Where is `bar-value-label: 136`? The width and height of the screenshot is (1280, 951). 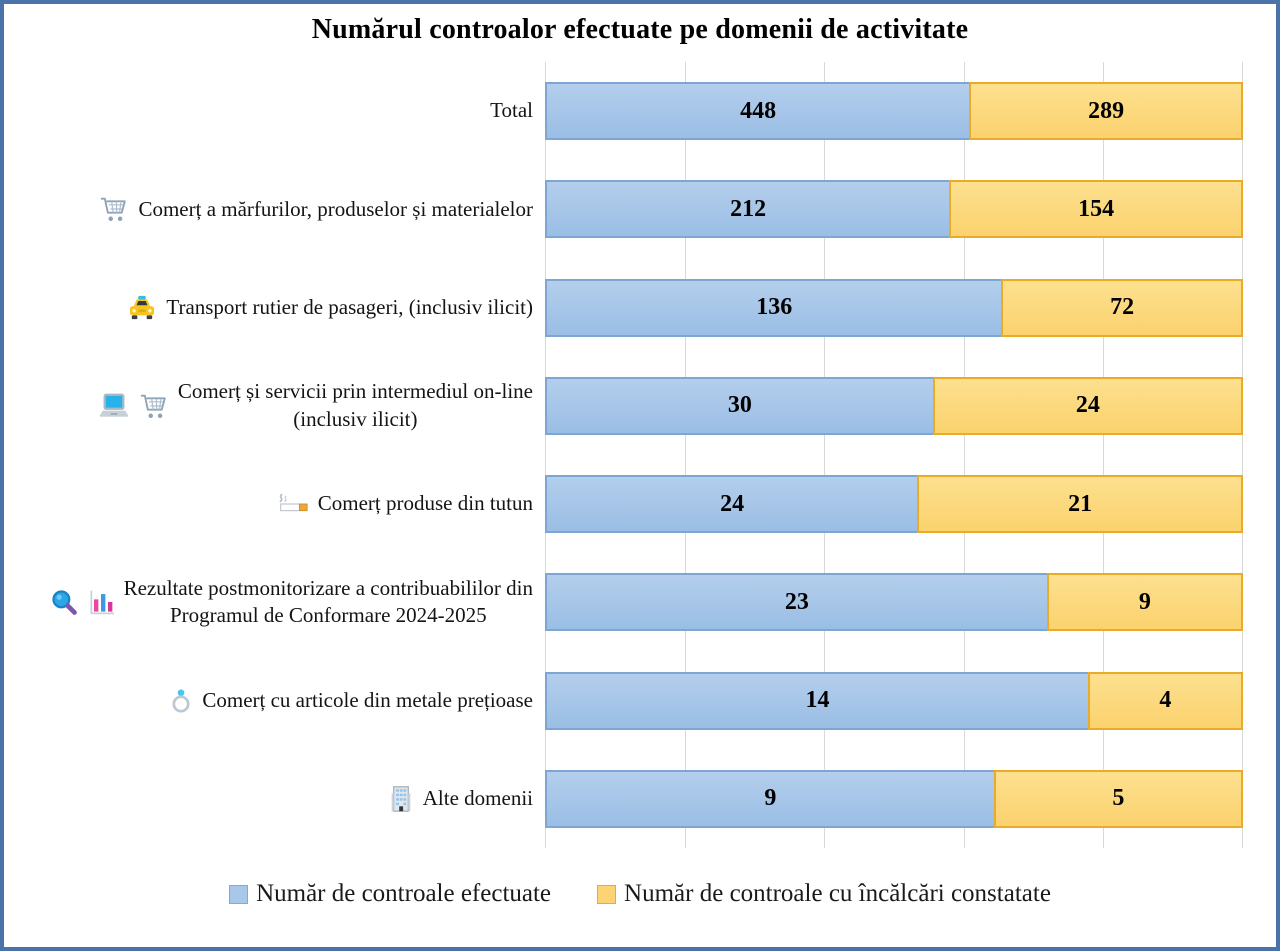
bar-value-label: 136 is located at coordinates (774, 307).